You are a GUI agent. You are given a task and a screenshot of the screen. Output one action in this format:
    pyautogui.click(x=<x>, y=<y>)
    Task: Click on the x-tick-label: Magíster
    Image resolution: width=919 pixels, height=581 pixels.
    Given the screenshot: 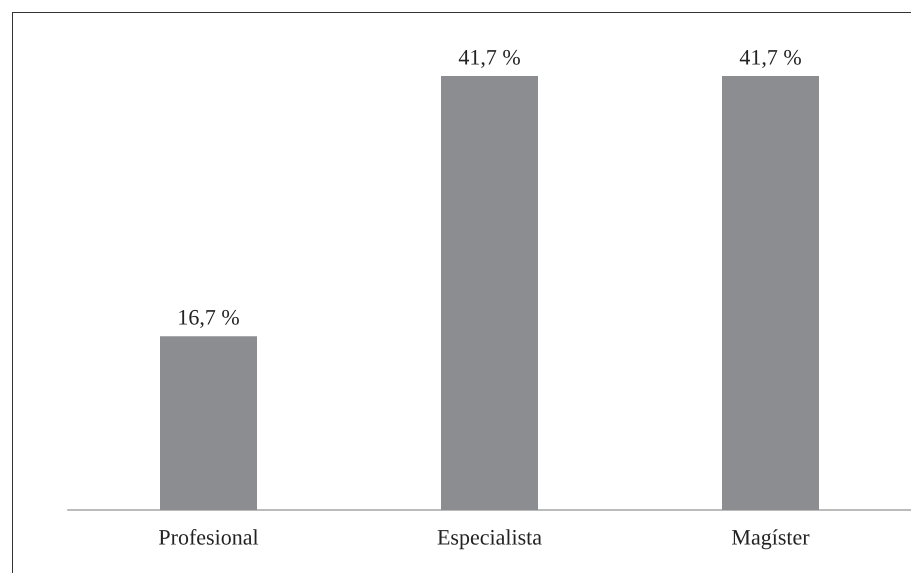 What is the action you would take?
    pyautogui.click(x=770, y=537)
    